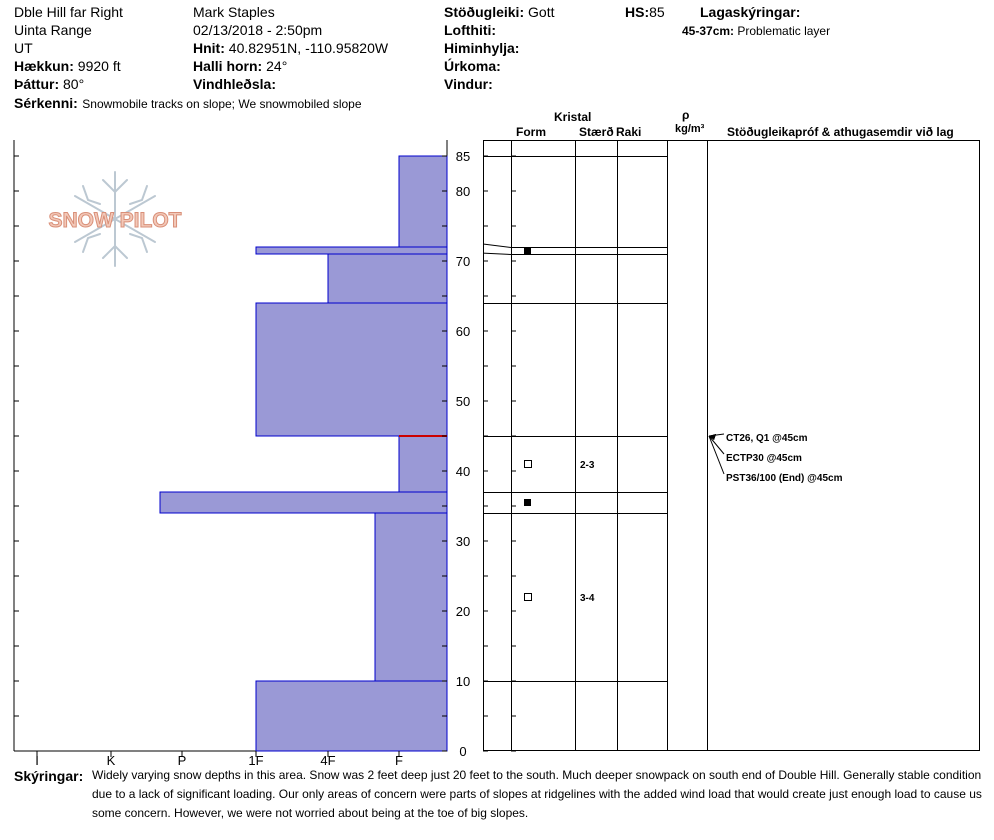  I want to click on stability-value: Gott, so click(541, 12).